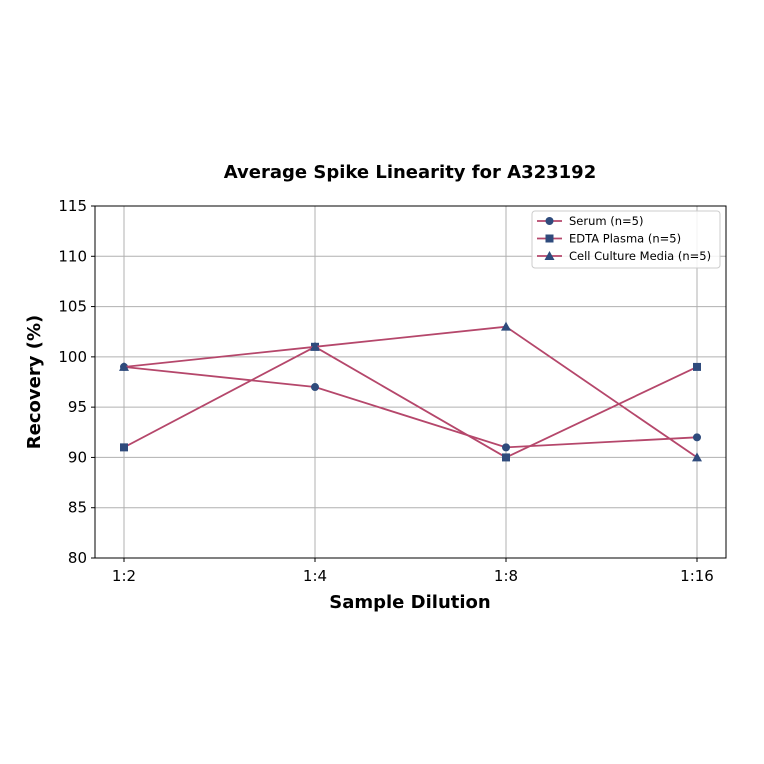 Image resolution: width=764 pixels, height=764 pixels. Describe the element at coordinates (315, 576) in the screenshot. I see `x-tick-label: 1:4` at that location.